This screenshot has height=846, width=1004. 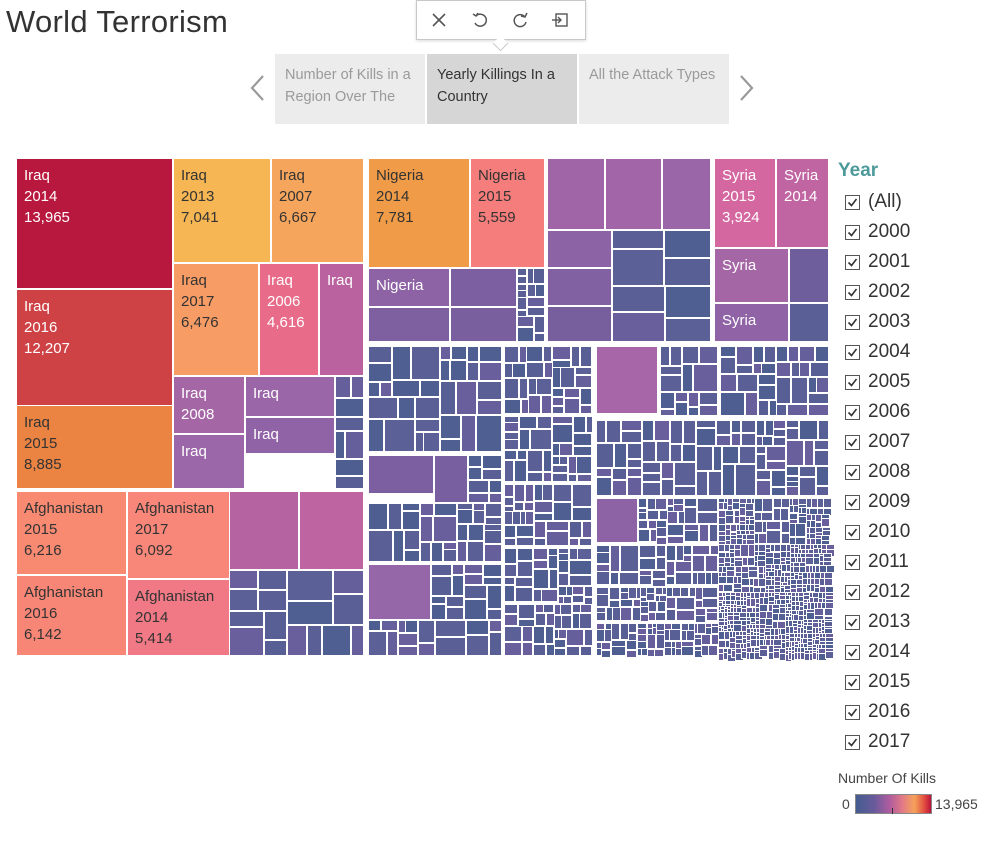 What do you see at coordinates (877, 682) in the screenshot?
I see `year-filter-option: 2015` at bounding box center [877, 682].